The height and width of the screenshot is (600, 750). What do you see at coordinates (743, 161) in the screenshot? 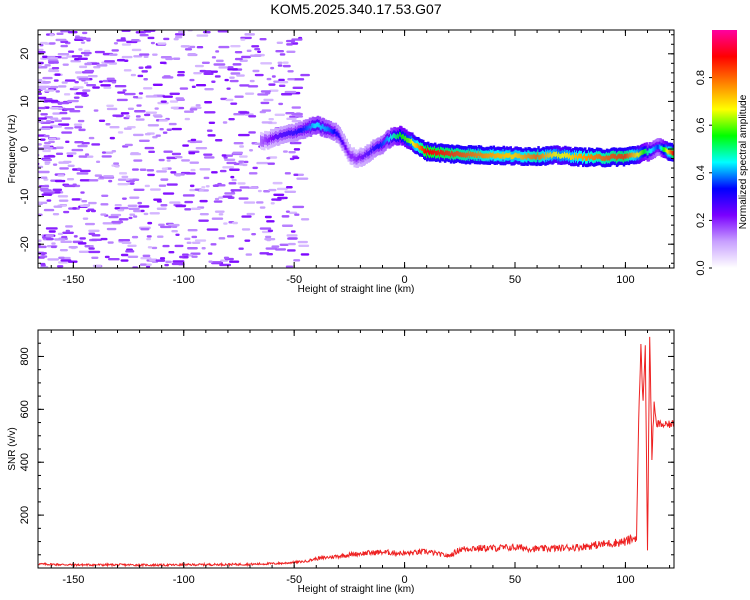
I see `colorbar-label: Normalized spectral amplitude` at bounding box center [743, 161].